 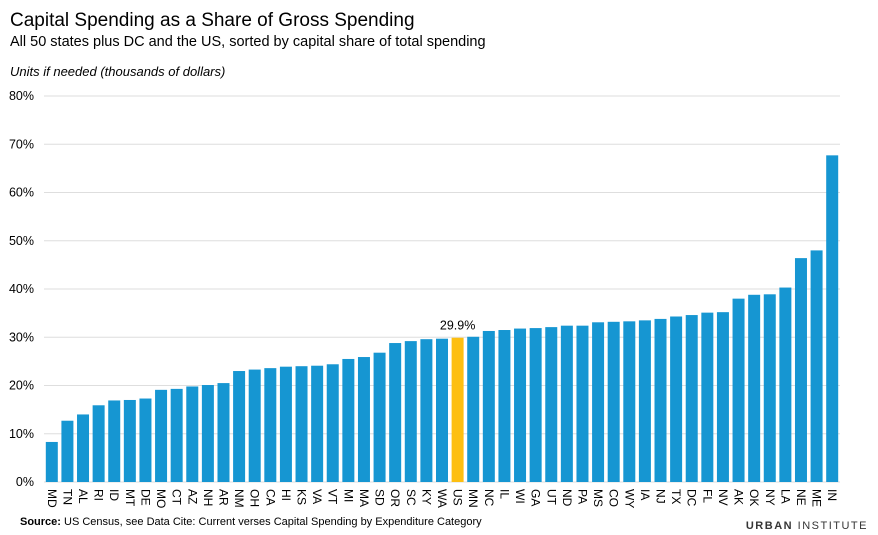 I want to click on y-tick-label: 20%, so click(x=21, y=386).